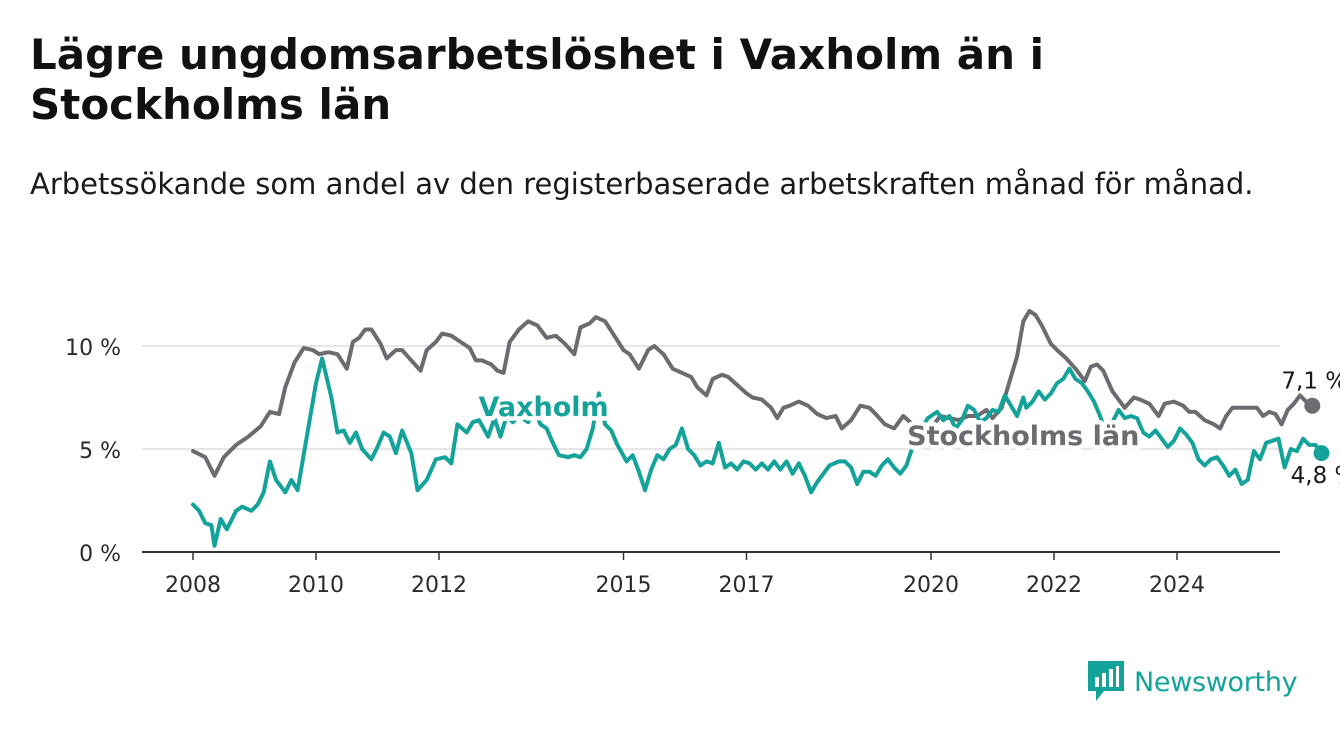 This screenshot has width=1340, height=734. I want to click on y-tick-label: 5 %, so click(100, 451).